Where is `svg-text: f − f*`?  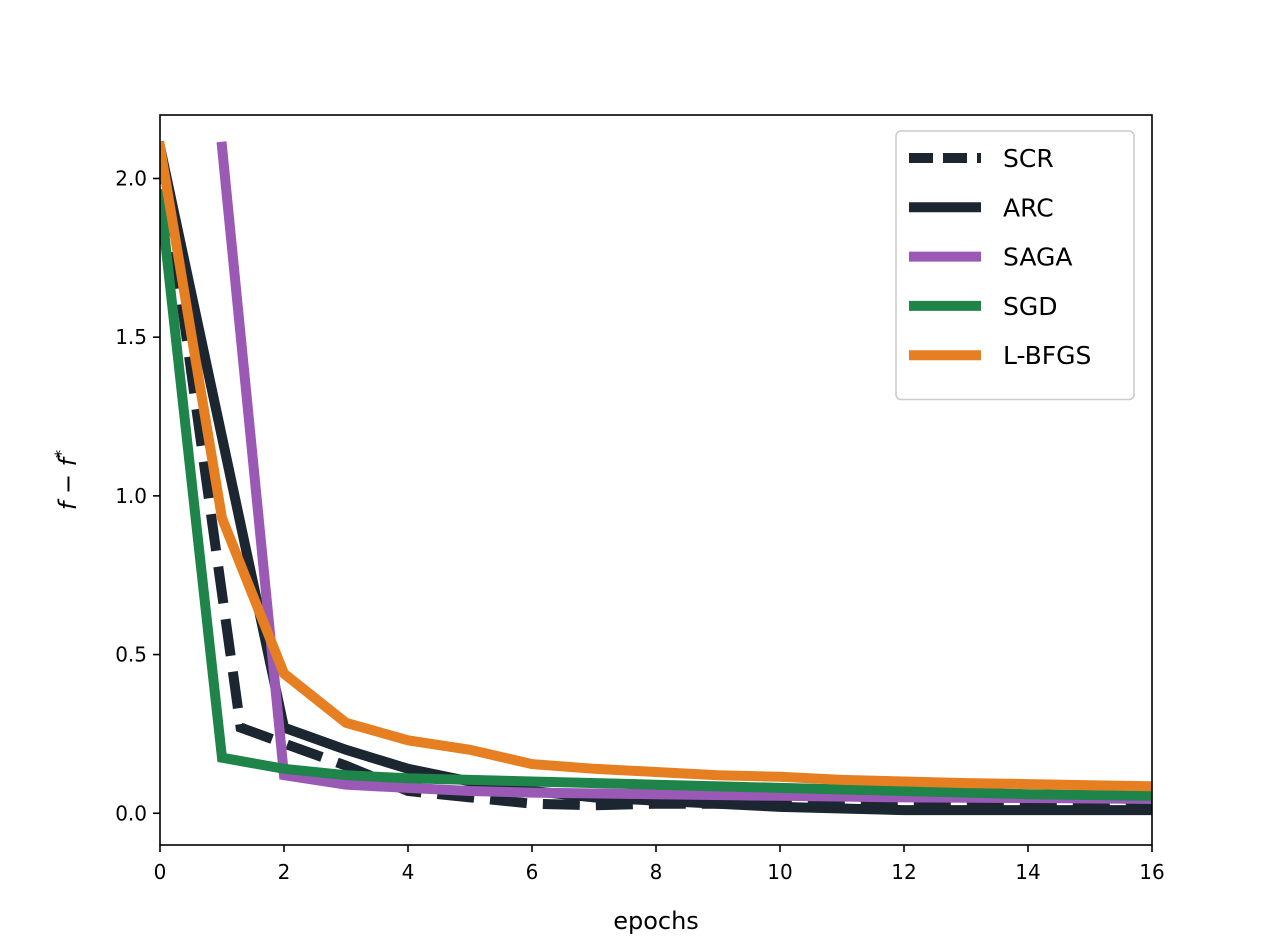 svg-text: f − f* is located at coordinates (66, 480).